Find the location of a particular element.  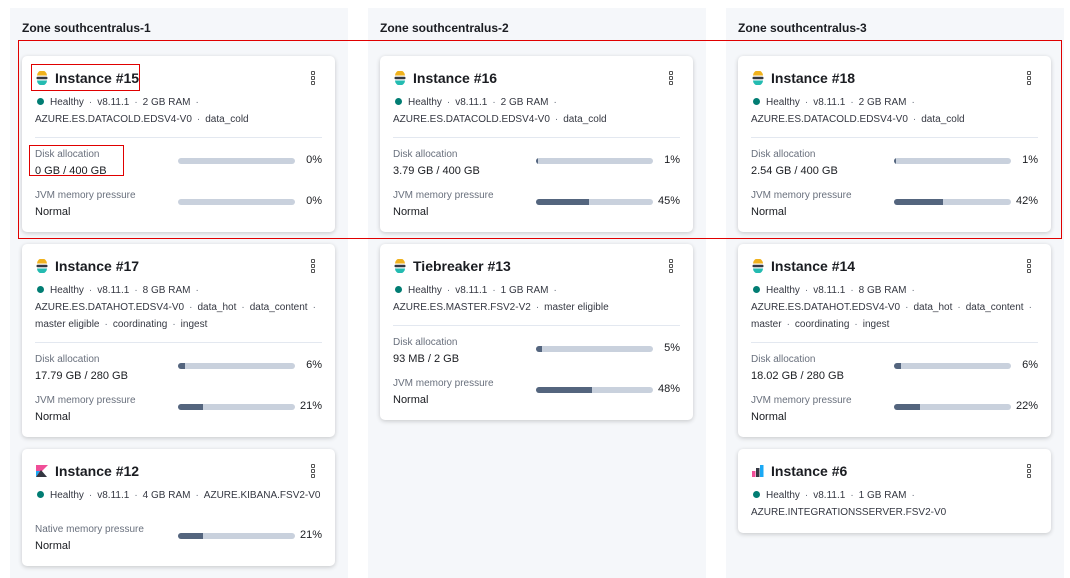

meta-item: master is located at coordinates (766, 324).